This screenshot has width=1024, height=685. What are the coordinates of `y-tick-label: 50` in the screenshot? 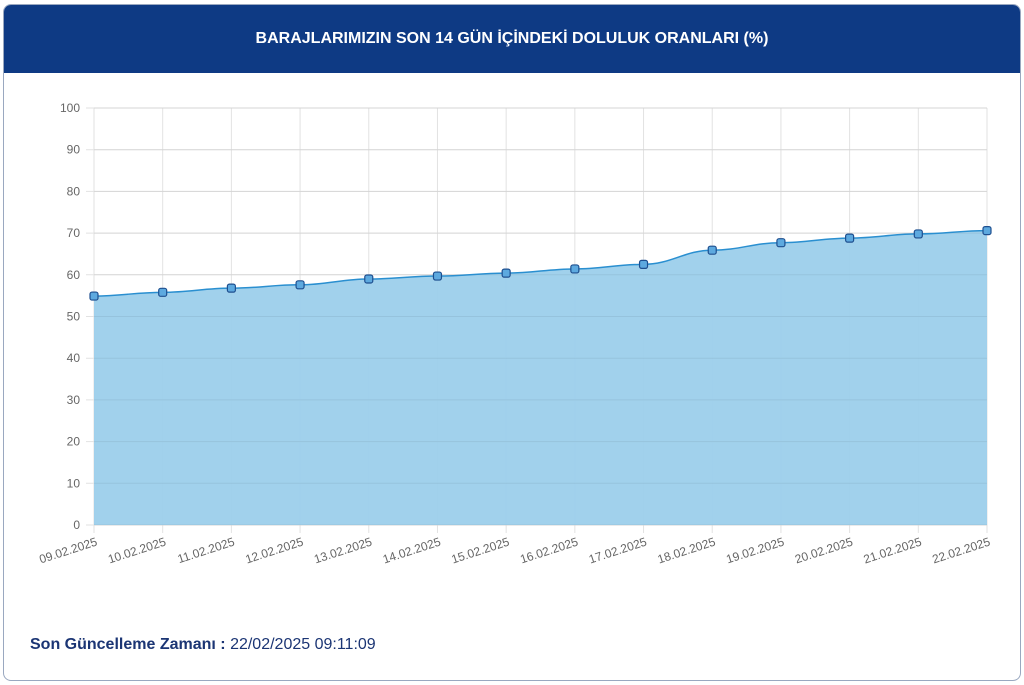 It's located at (74, 317).